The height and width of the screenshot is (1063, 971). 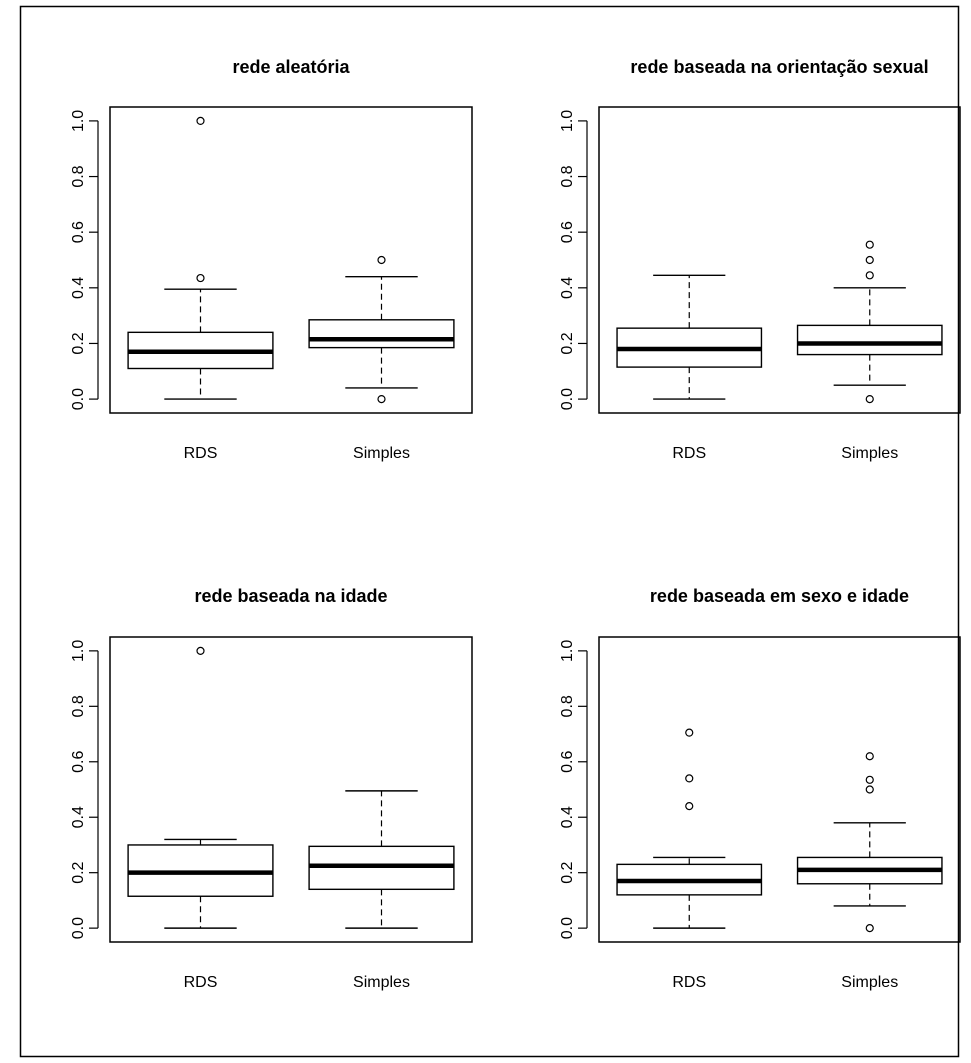 I want to click on chart-title: rede baseada na idade, so click(x=290, y=596).